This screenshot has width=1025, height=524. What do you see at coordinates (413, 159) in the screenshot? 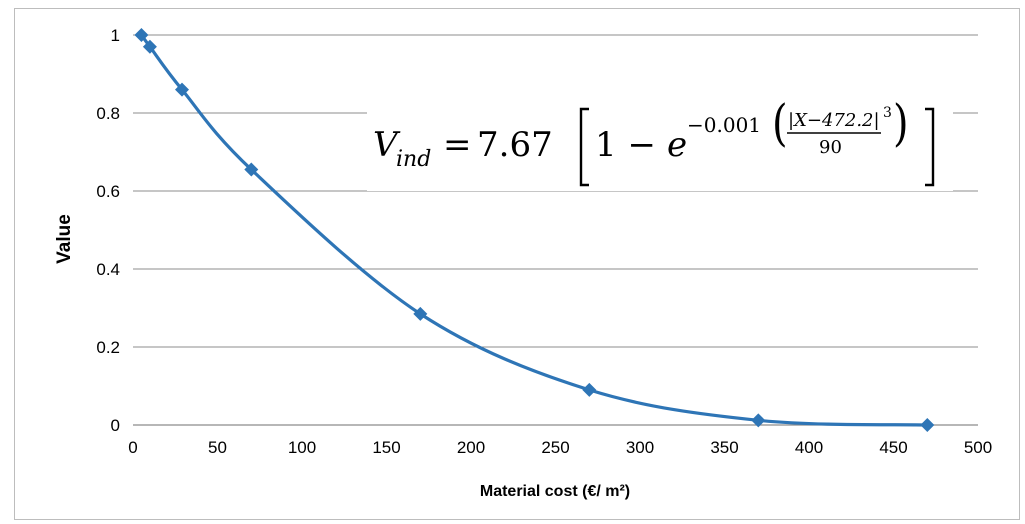
I see `equation-lhs-subscript: ind` at bounding box center [413, 159].